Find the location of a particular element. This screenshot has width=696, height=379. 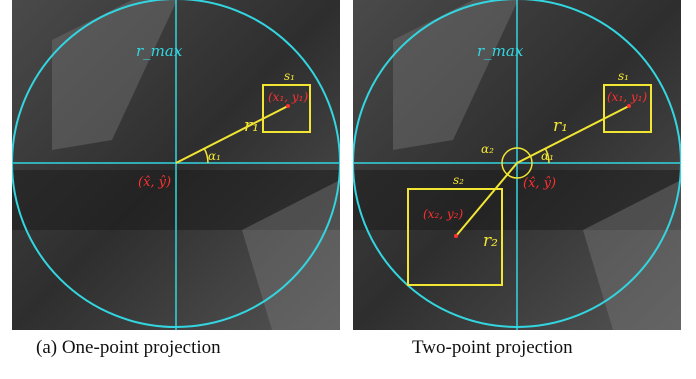

p2-point is located at coordinates (456, 236).